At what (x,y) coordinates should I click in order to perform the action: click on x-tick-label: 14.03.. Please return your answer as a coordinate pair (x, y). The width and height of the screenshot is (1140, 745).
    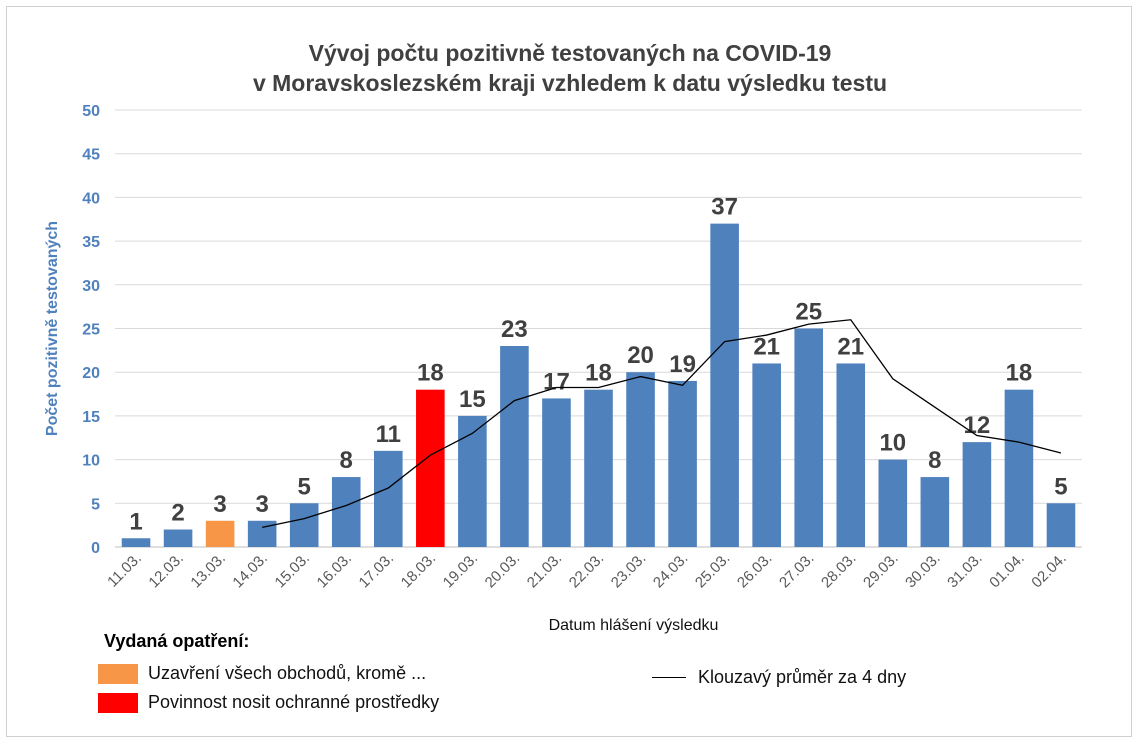
    Looking at the image, I should click on (250, 571).